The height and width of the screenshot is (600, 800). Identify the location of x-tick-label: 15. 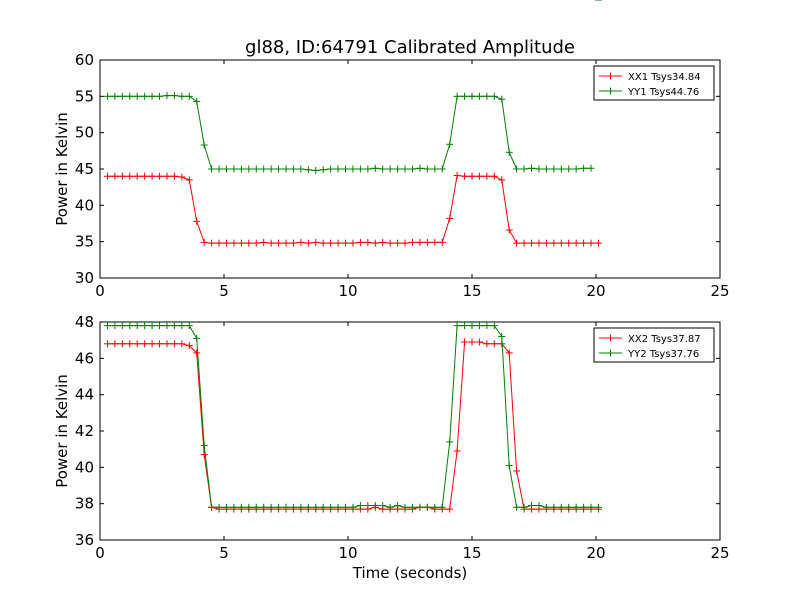
(471, 291).